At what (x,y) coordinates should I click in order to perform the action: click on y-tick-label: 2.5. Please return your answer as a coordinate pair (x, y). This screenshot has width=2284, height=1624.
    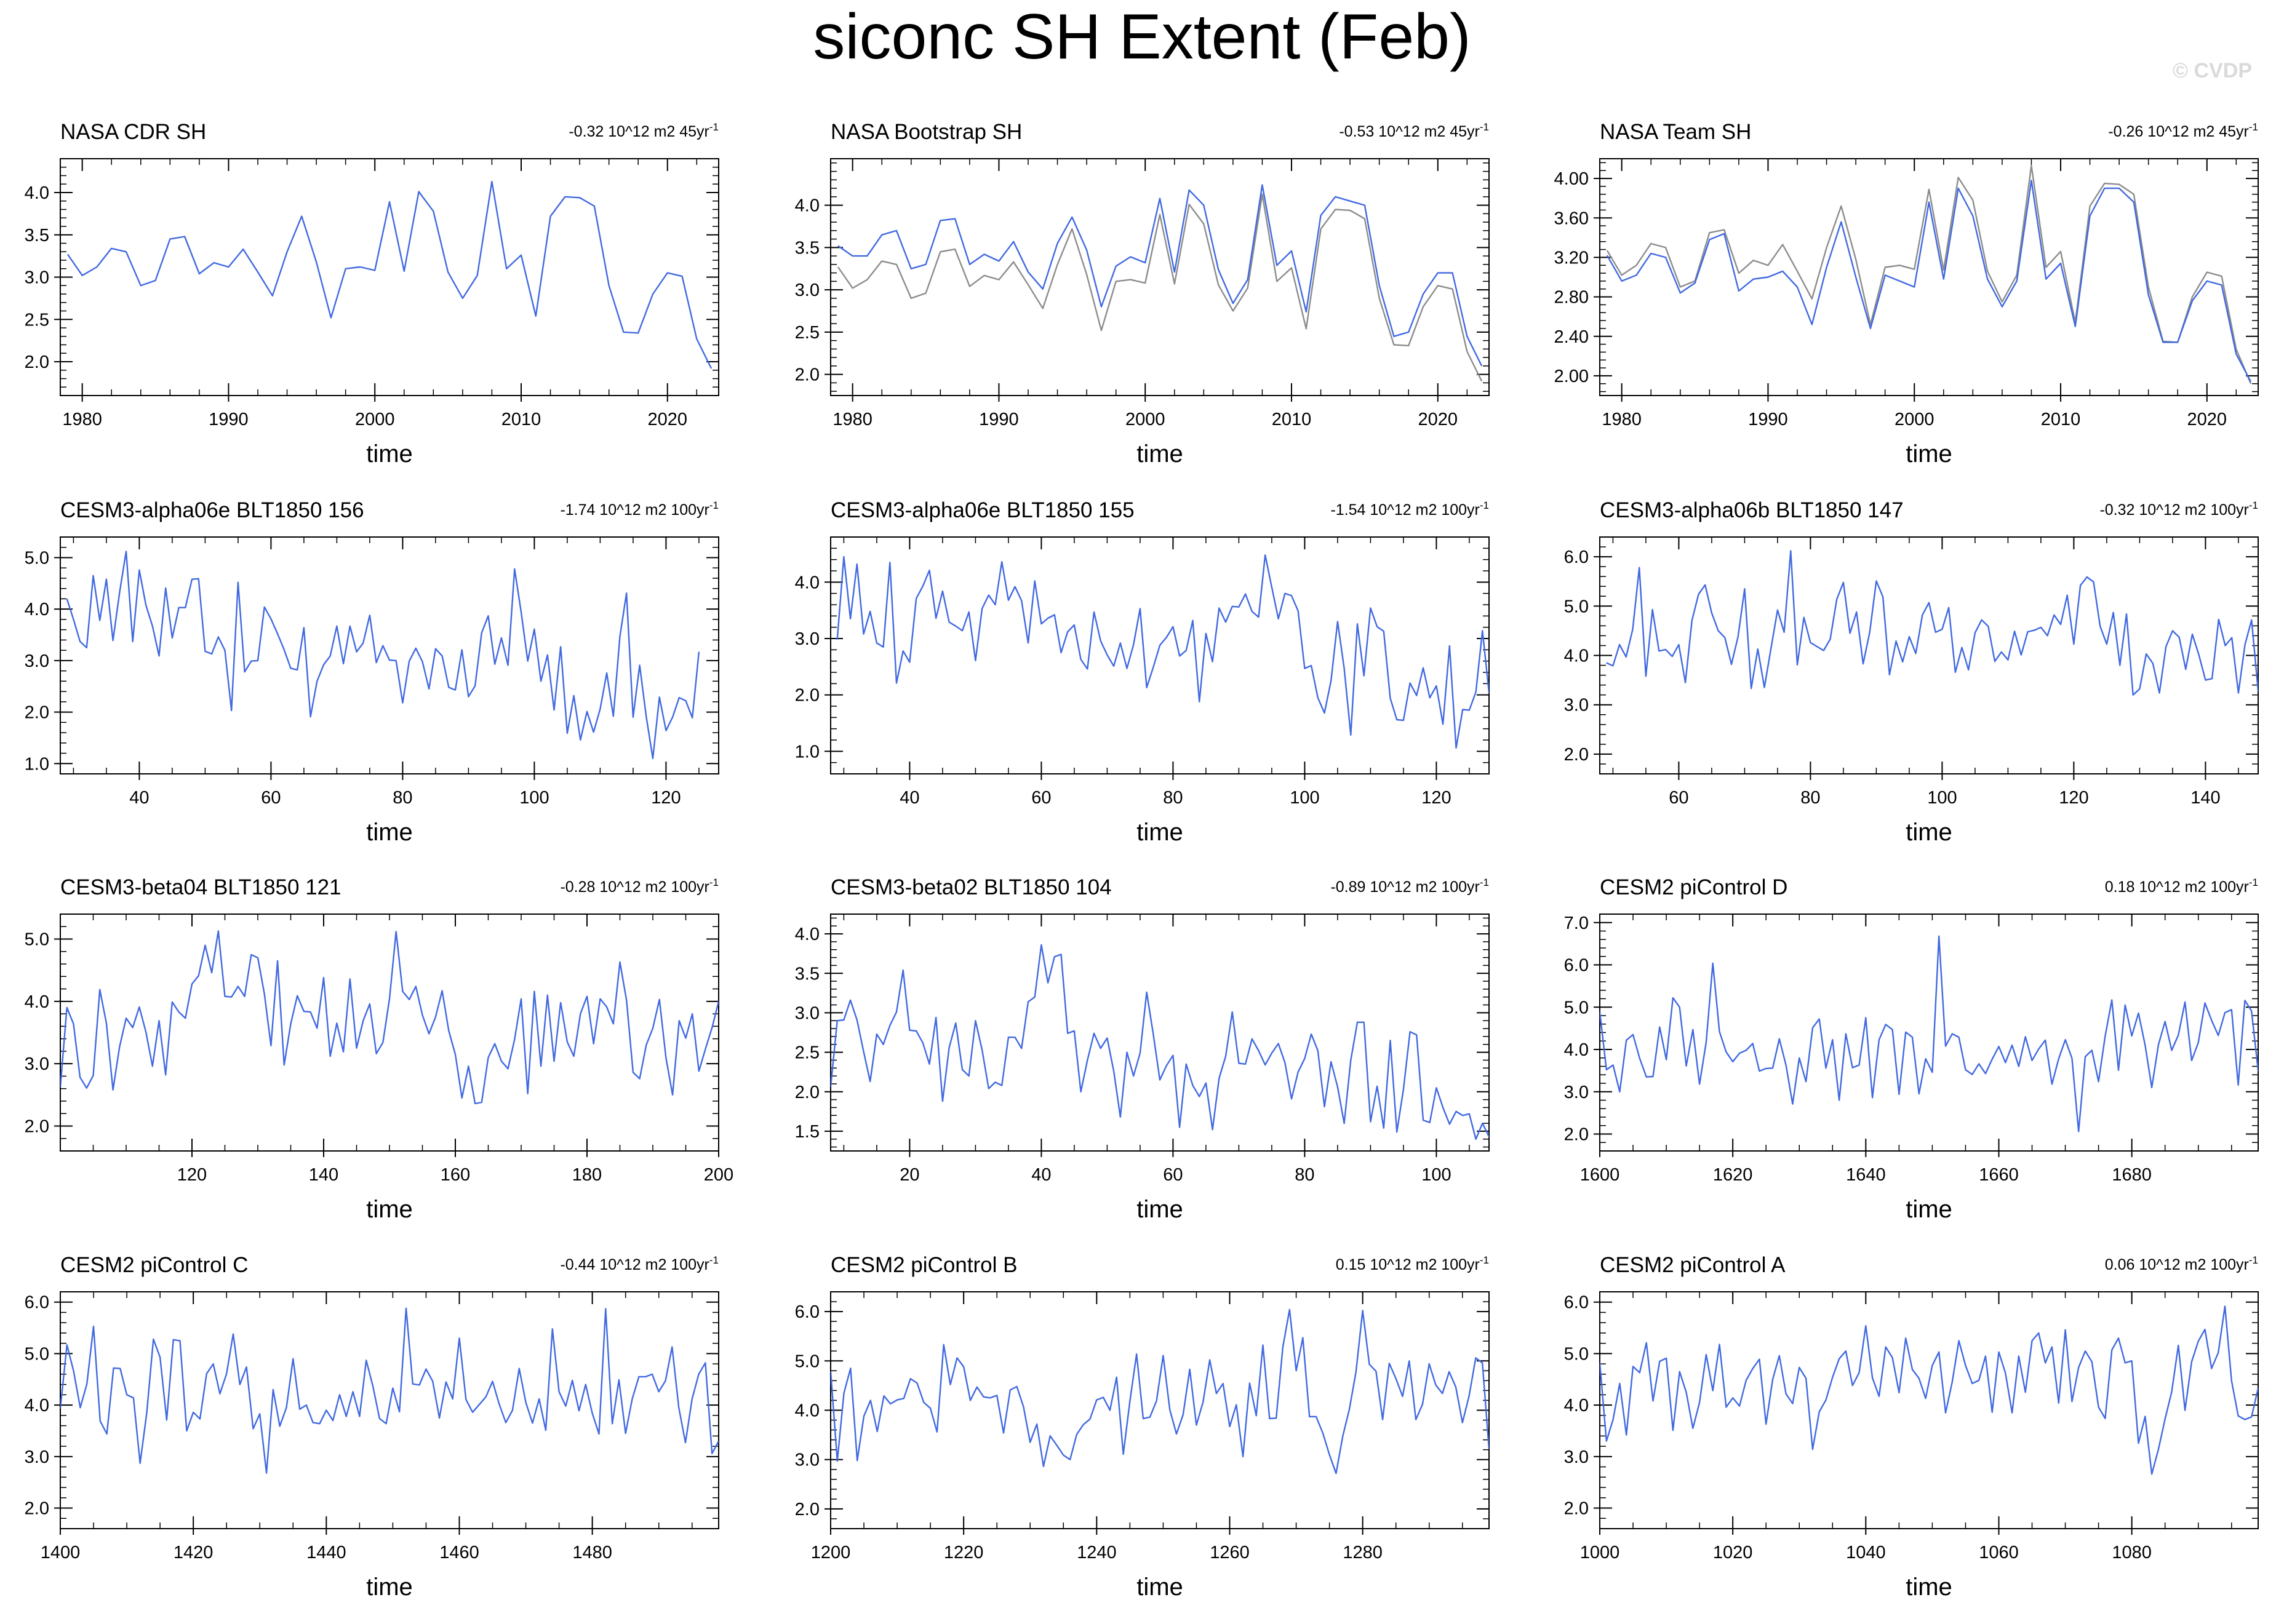
    Looking at the image, I should click on (807, 333).